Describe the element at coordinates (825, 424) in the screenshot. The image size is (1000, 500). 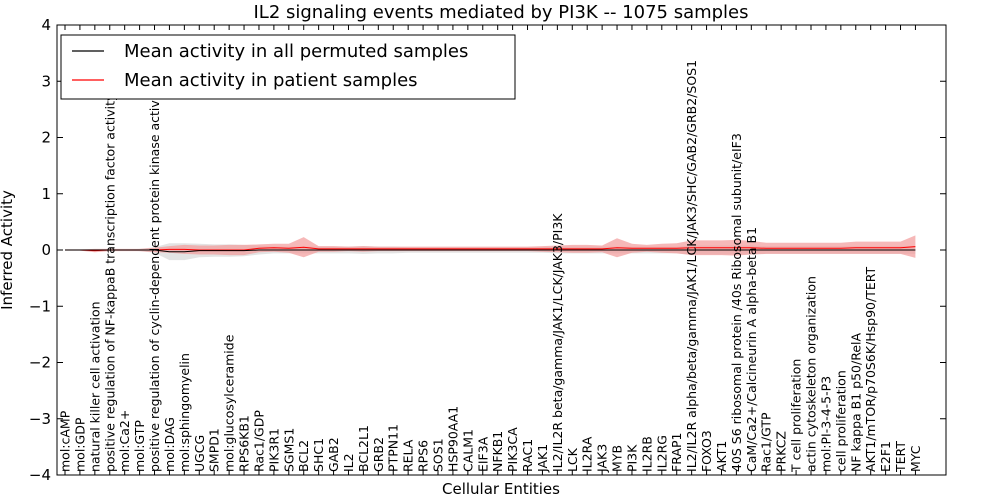
I see `x-category-label: mol:PI-3-4-5-P3` at that location.